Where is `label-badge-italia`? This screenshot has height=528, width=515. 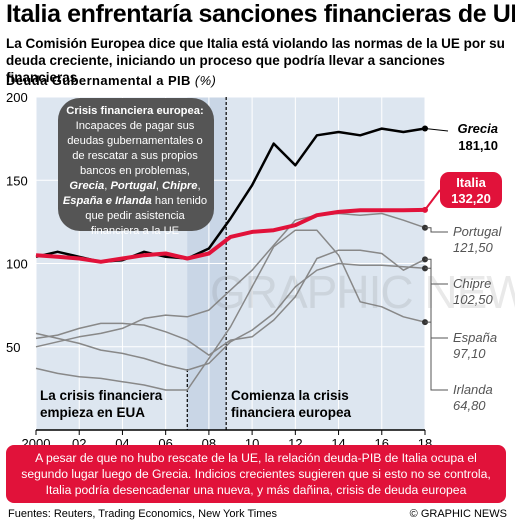 label-badge-italia is located at coordinates (471, 190).